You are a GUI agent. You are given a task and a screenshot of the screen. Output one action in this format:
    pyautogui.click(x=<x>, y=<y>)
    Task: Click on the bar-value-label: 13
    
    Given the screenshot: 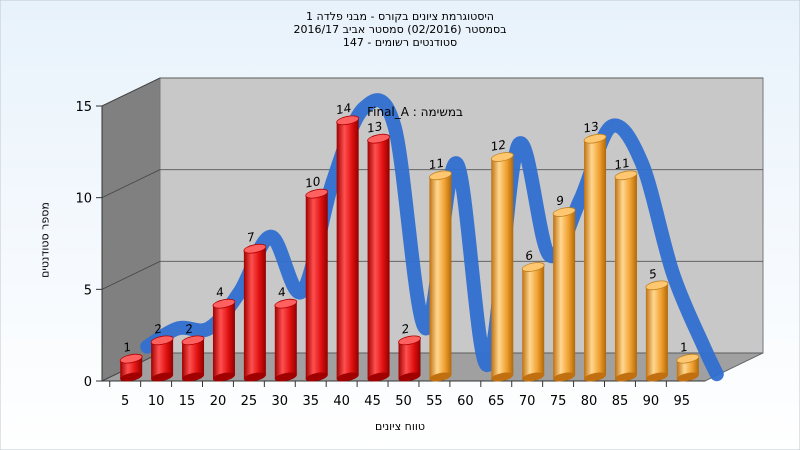 What is the action you would take?
    pyautogui.click(x=590, y=127)
    